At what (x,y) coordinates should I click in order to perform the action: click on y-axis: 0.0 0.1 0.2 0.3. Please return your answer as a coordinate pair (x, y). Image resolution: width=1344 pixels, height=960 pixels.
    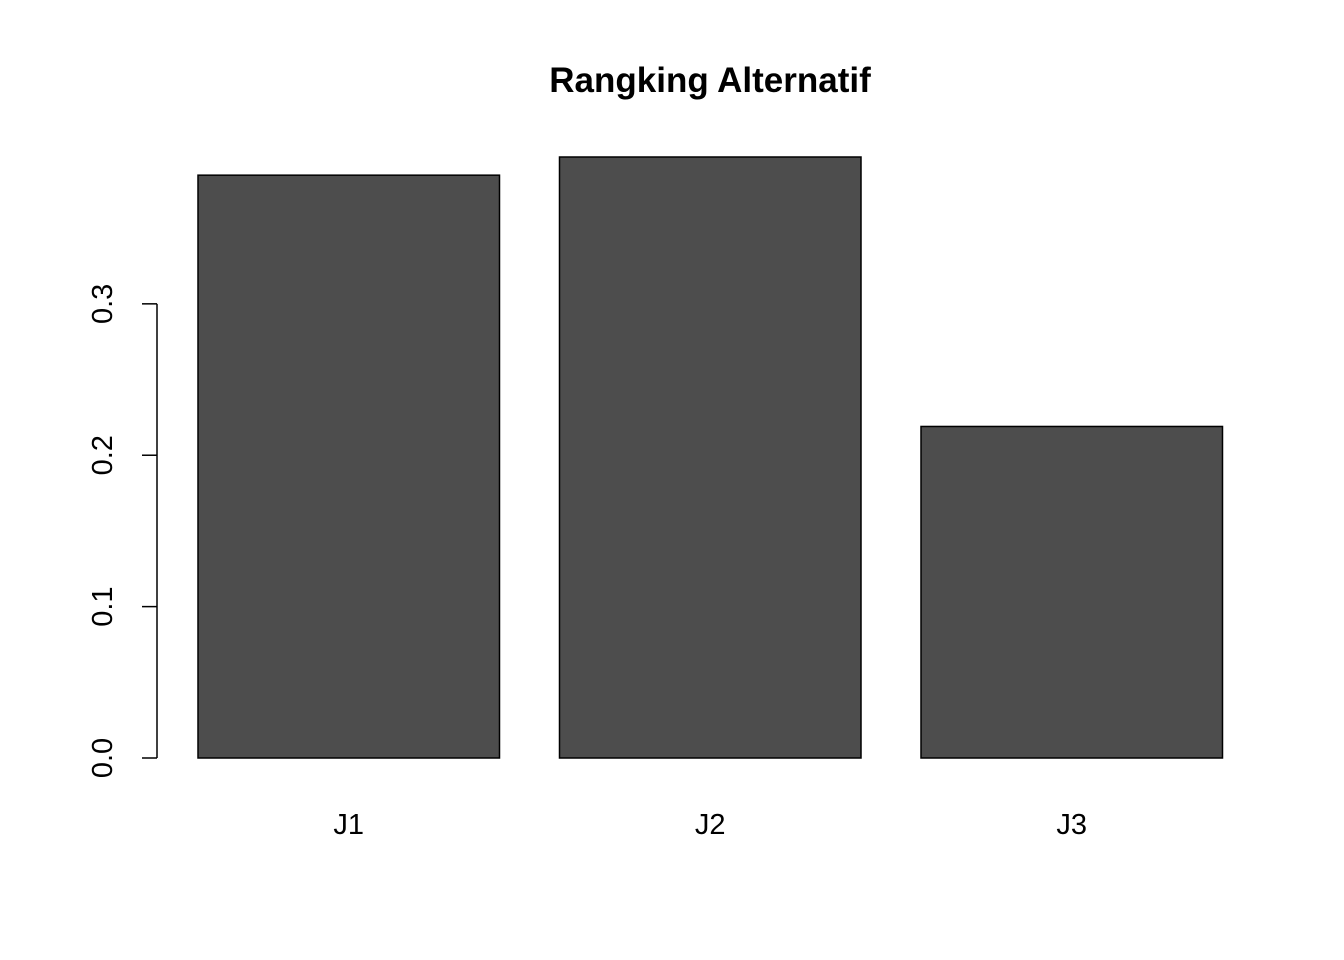
    Looking at the image, I should click on (122, 531).